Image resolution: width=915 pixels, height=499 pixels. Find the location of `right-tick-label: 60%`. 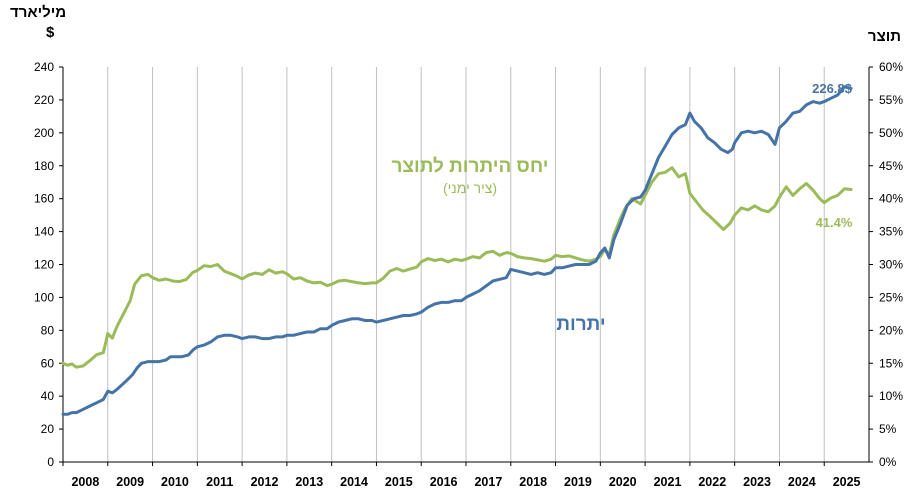

right-tick-label: 60% is located at coordinates (891, 67).